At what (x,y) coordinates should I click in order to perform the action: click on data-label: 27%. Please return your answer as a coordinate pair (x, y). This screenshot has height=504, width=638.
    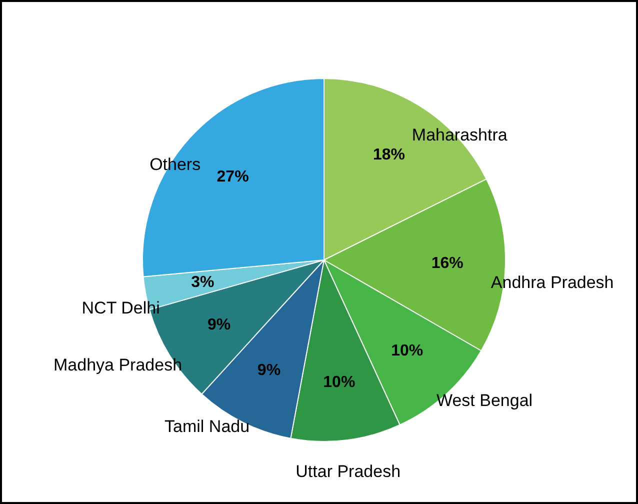
    Looking at the image, I should click on (232, 177).